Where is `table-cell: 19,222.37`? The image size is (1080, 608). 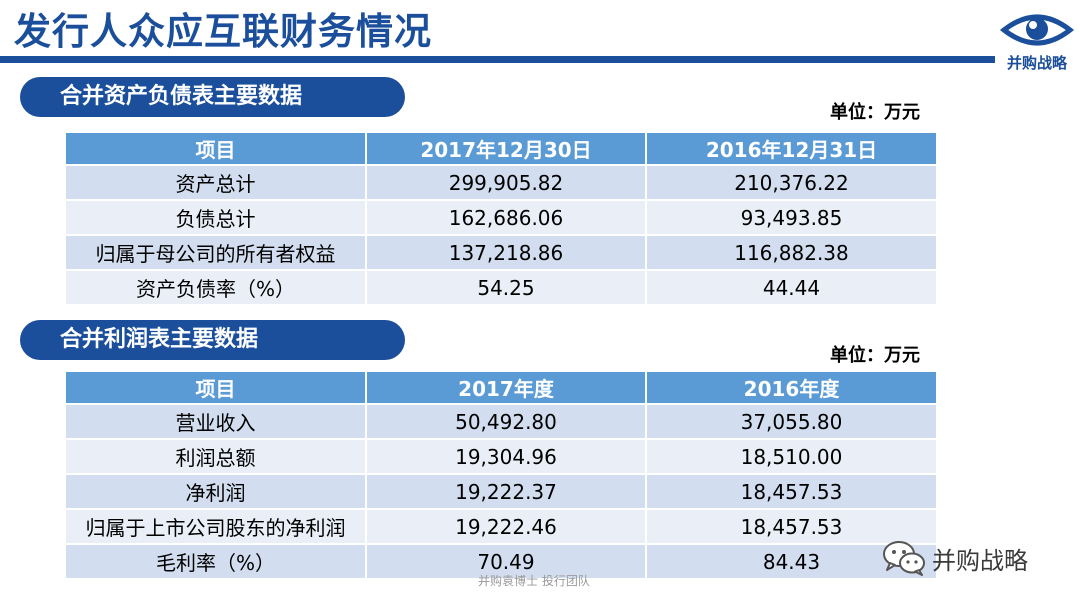
table-cell: 19,222.37 is located at coordinates (506, 491).